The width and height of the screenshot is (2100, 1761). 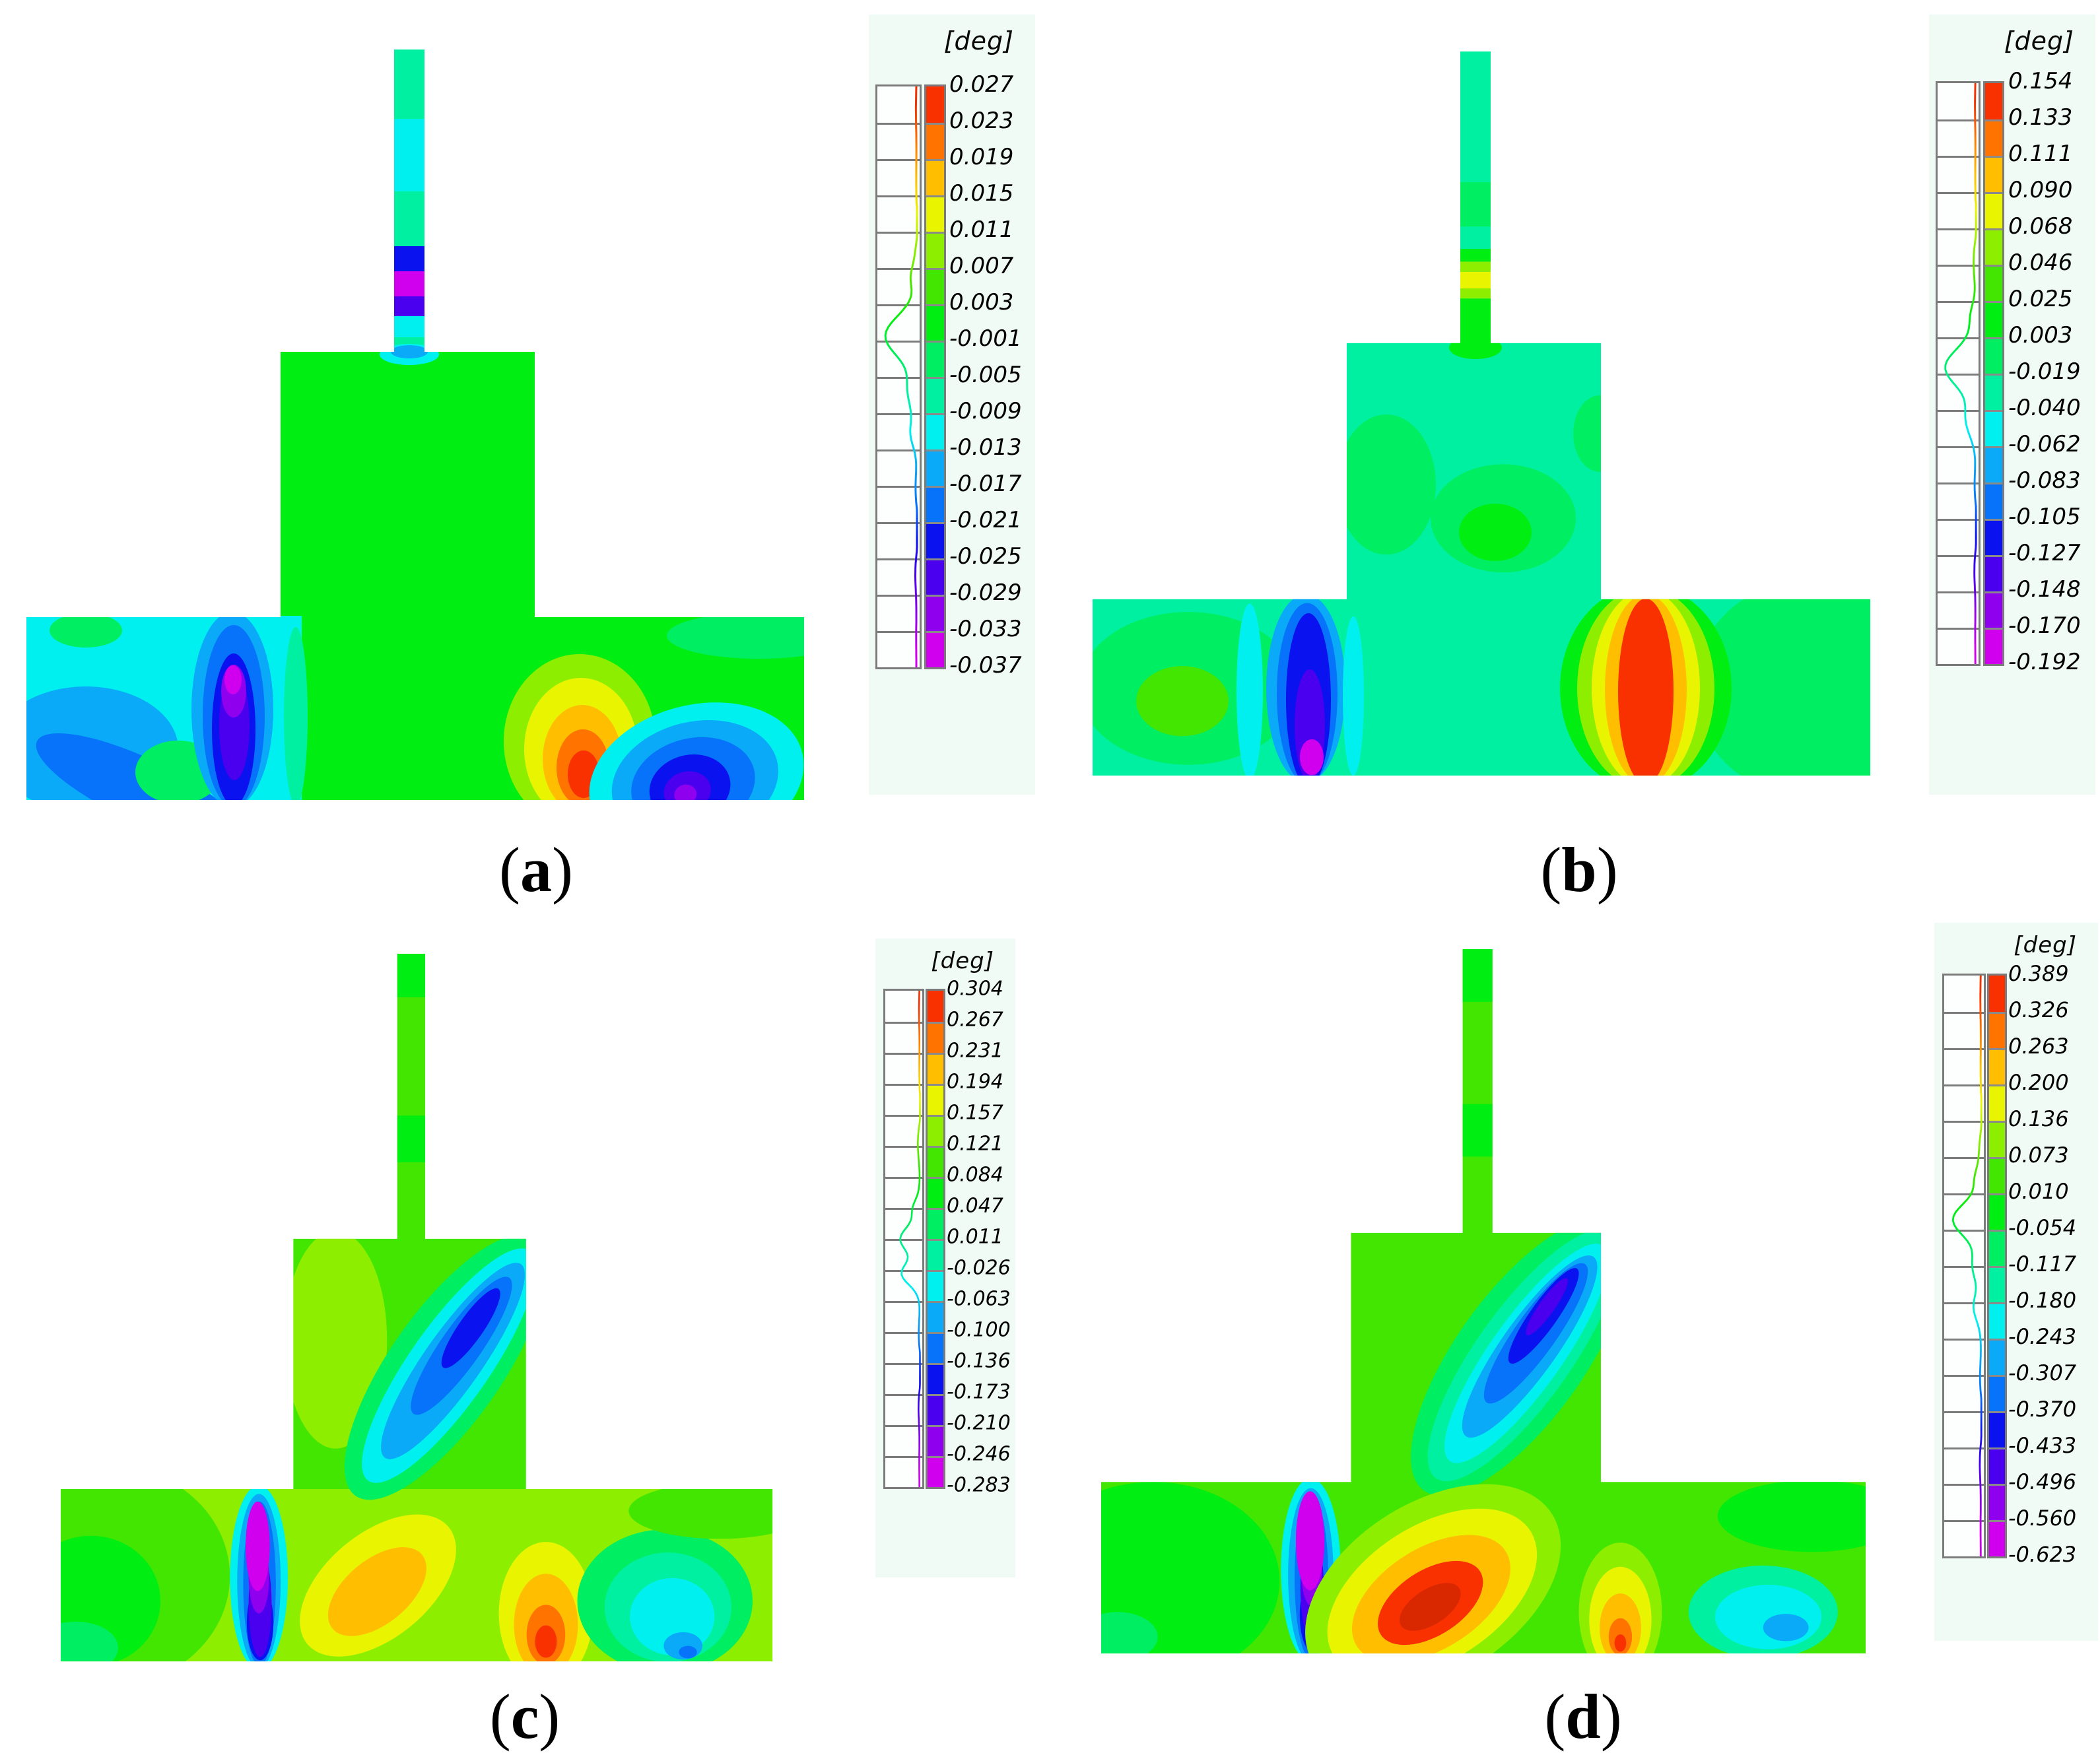 What do you see at coordinates (1967, 1266) in the screenshot?
I see `legend-frequency-curve` at bounding box center [1967, 1266].